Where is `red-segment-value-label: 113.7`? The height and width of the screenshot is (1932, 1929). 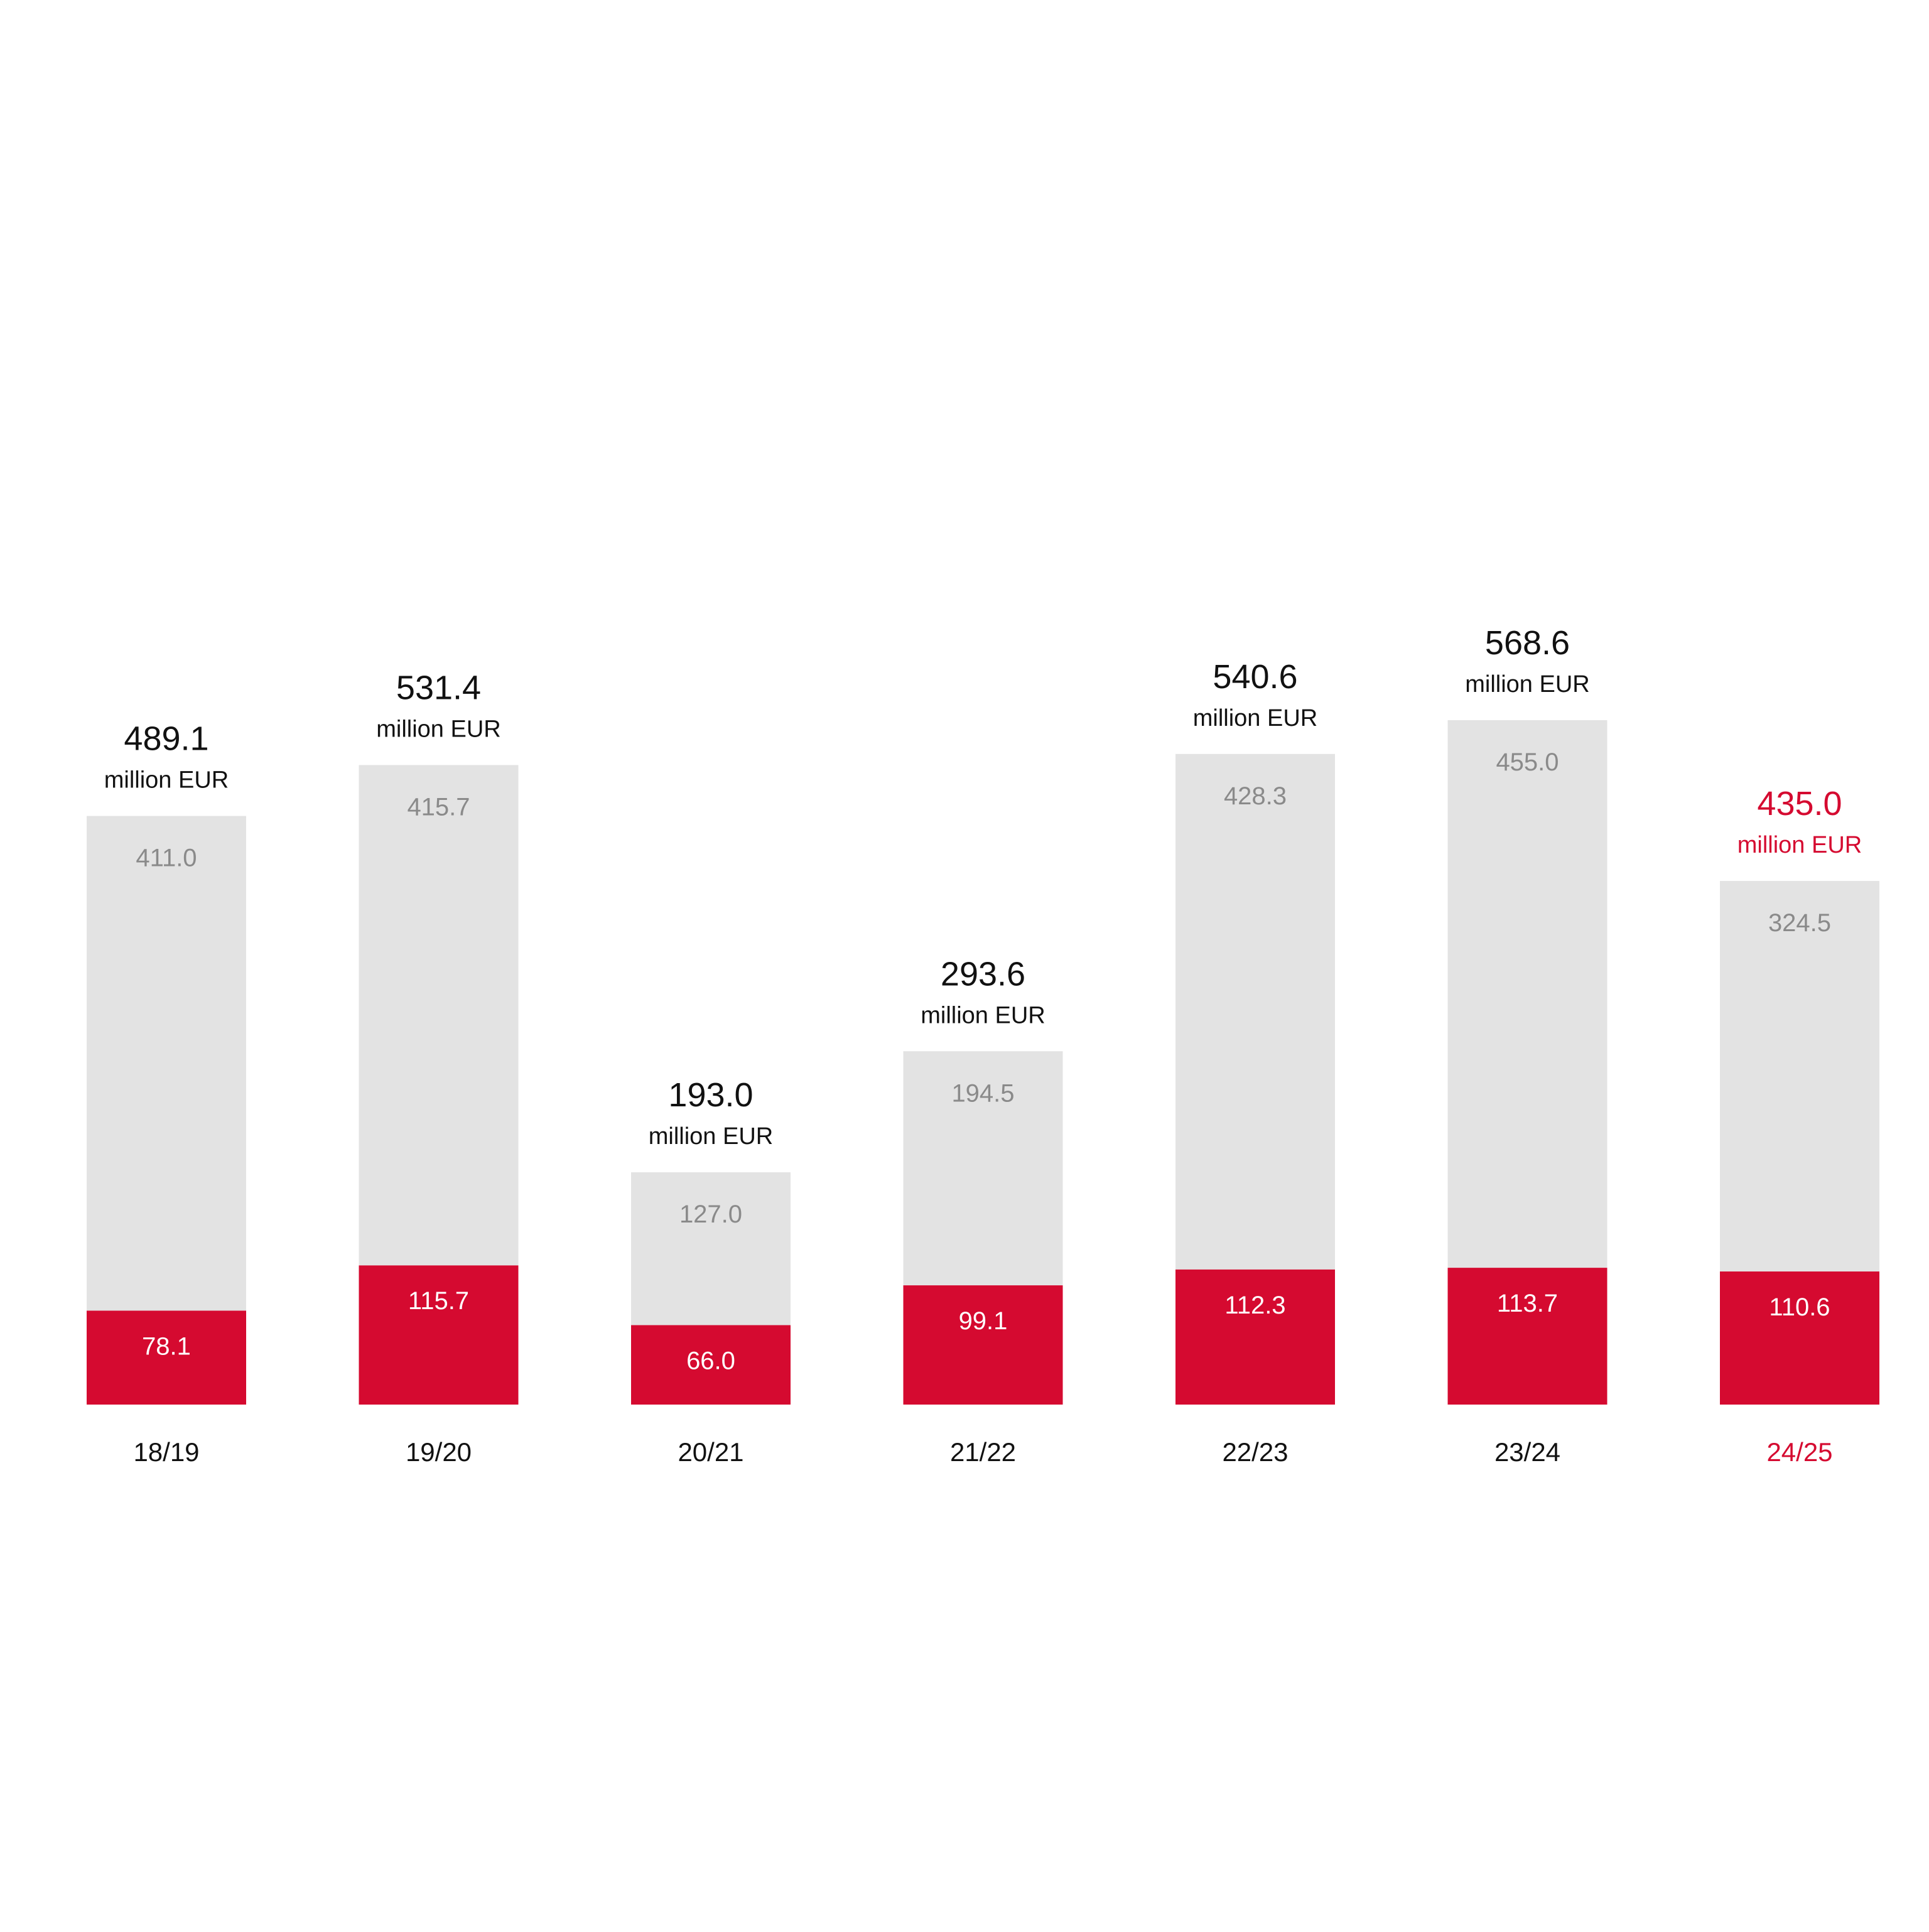 red-segment-value-label: 113.7 is located at coordinates (1527, 1303).